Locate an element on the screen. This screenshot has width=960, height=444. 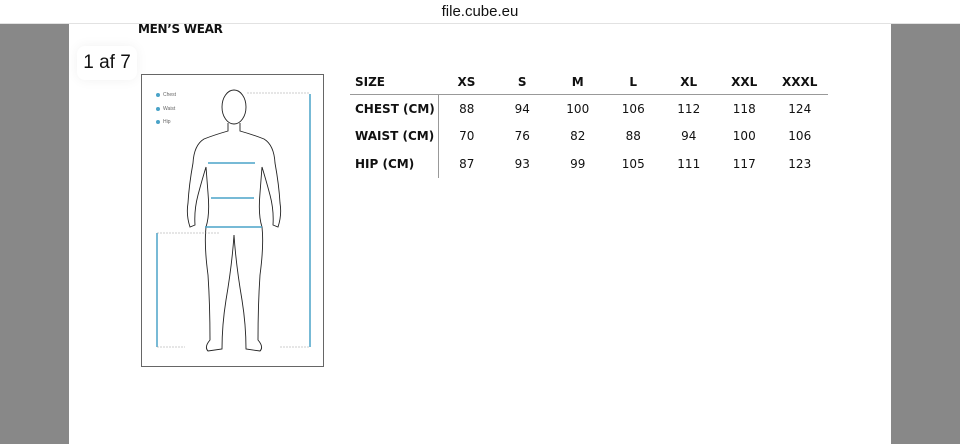
table-cell: 76 is located at coordinates (522, 136).